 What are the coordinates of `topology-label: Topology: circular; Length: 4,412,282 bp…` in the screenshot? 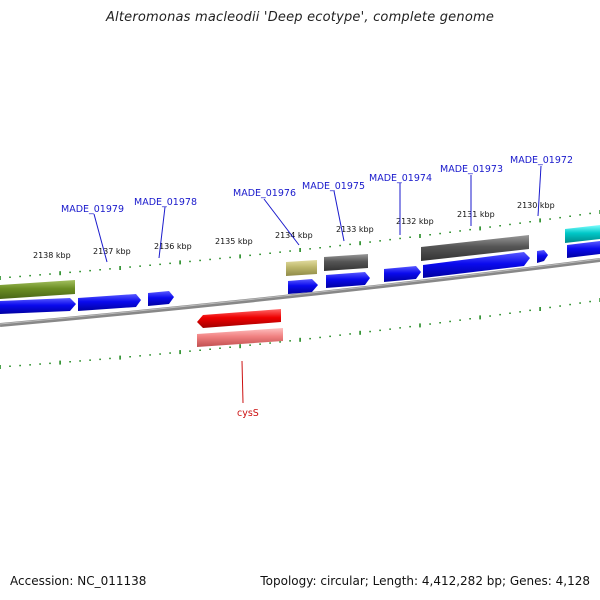 It's located at (425, 581).